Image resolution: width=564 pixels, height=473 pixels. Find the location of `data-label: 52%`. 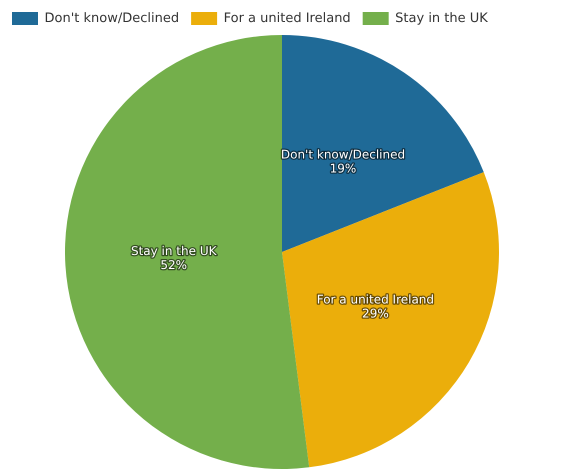

data-label: 52% is located at coordinates (174, 265).